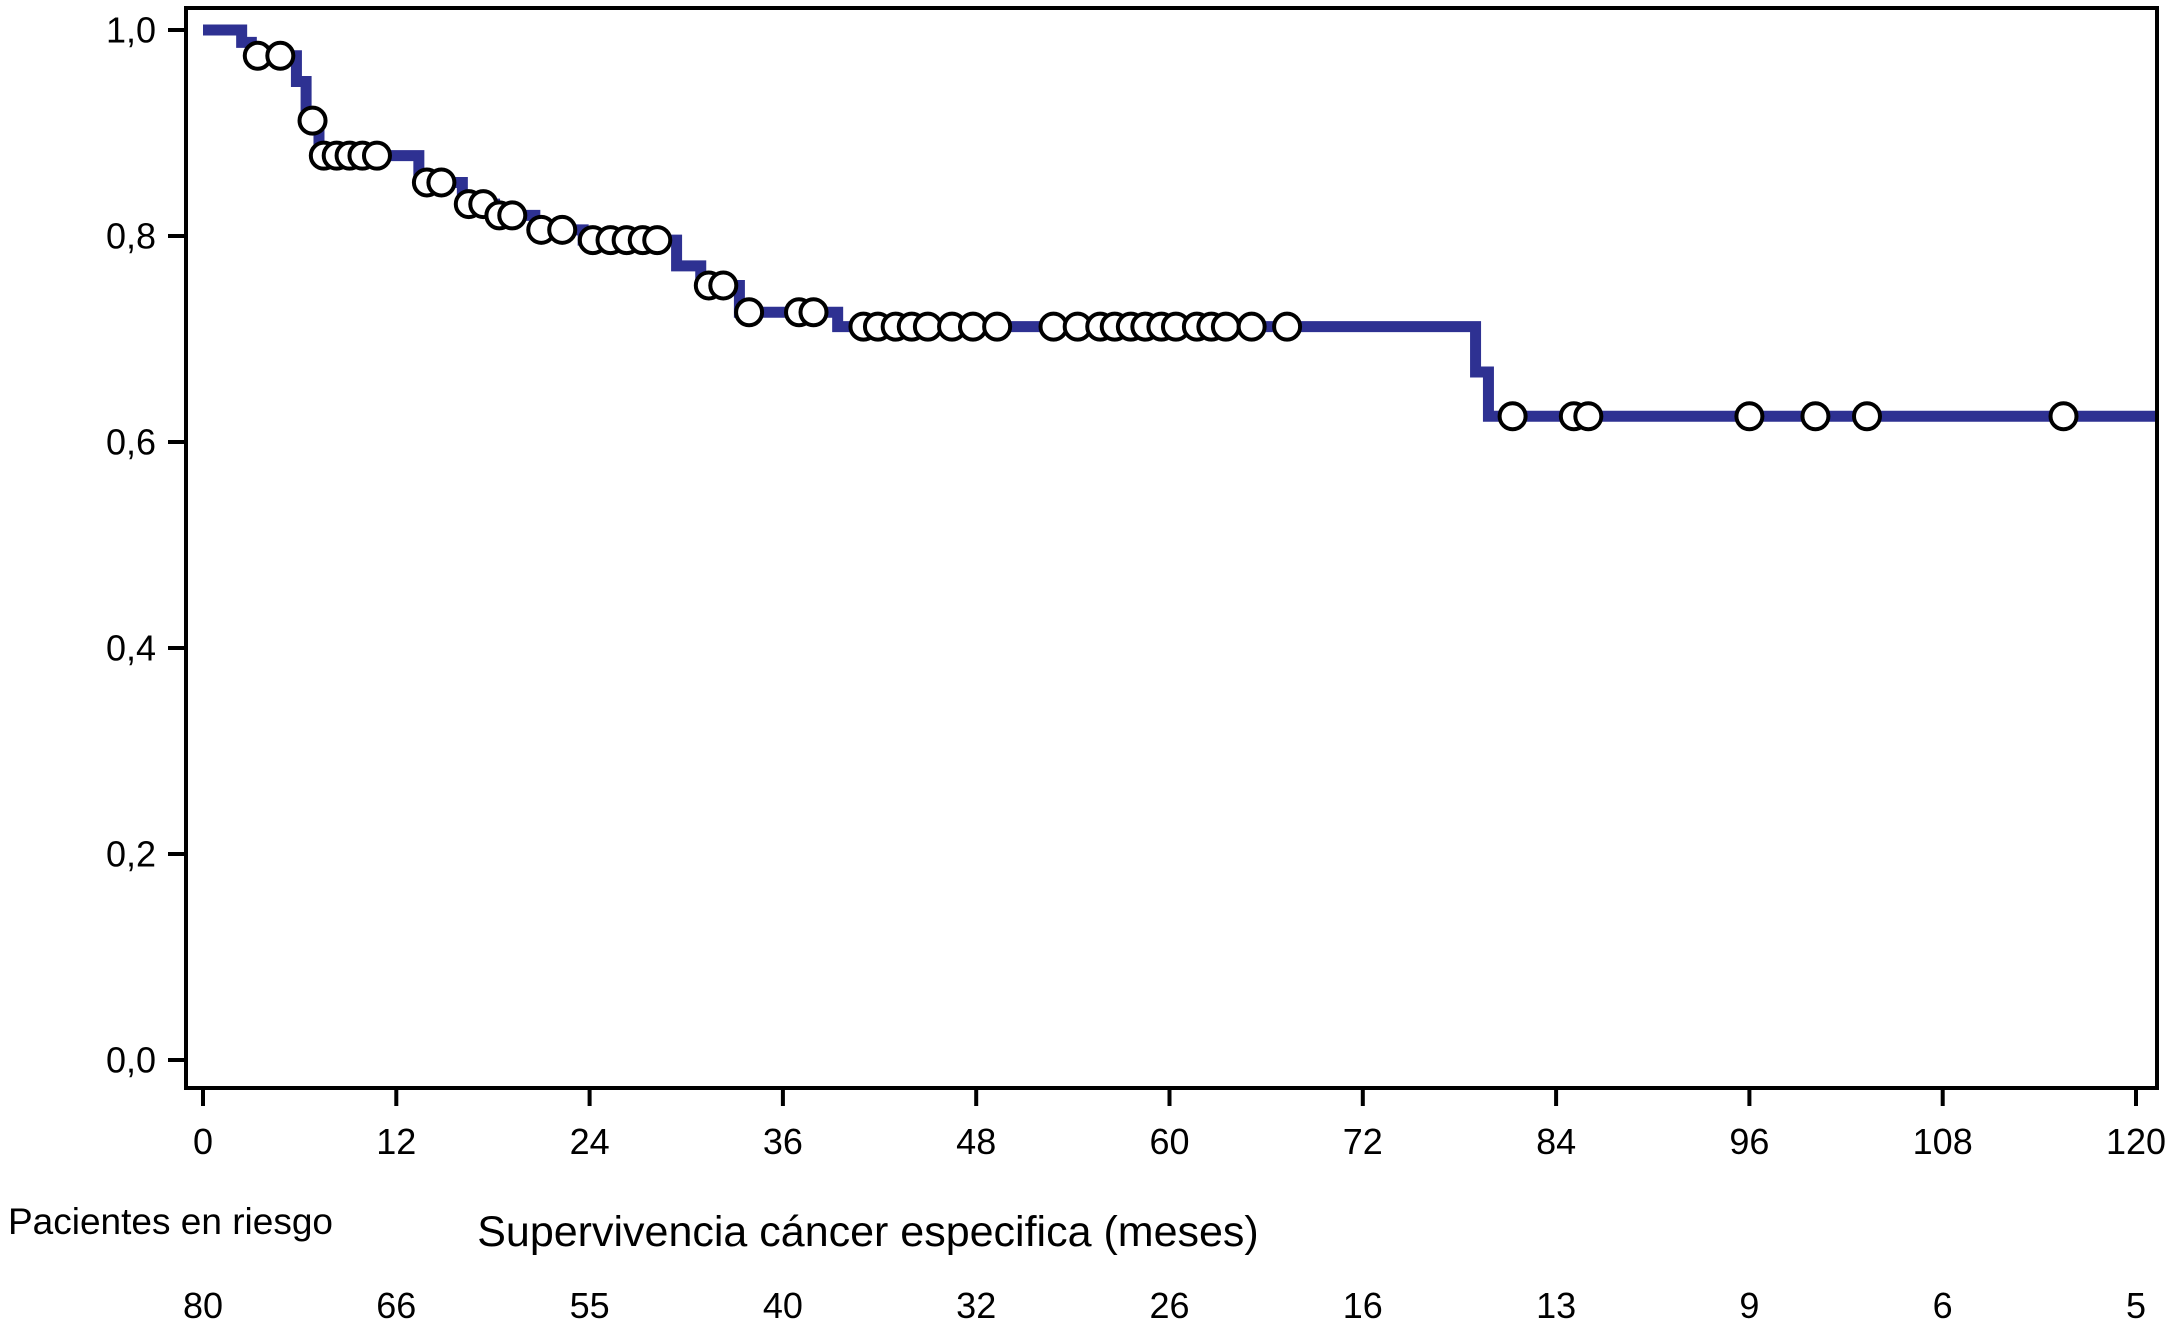 The height and width of the screenshot is (1328, 2167). What do you see at coordinates (1943, 1305) in the screenshot?
I see `at-risk-count: 6` at bounding box center [1943, 1305].